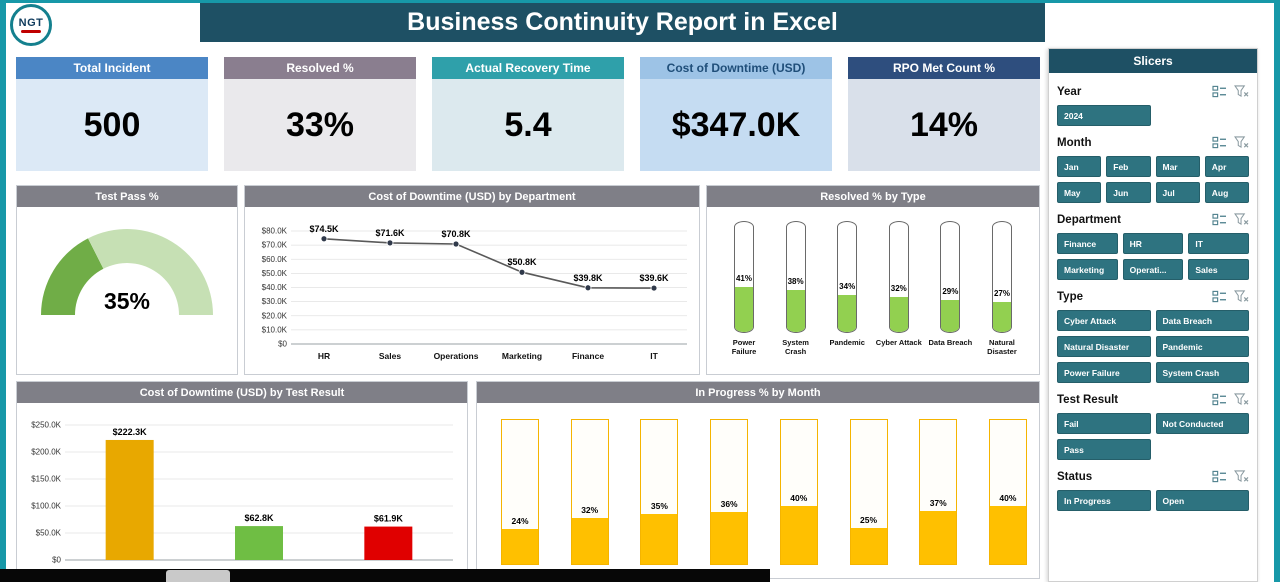 The width and height of the screenshot is (1280, 582). I want to click on panel-test-pass: Test Pass % 35%, so click(127, 280).